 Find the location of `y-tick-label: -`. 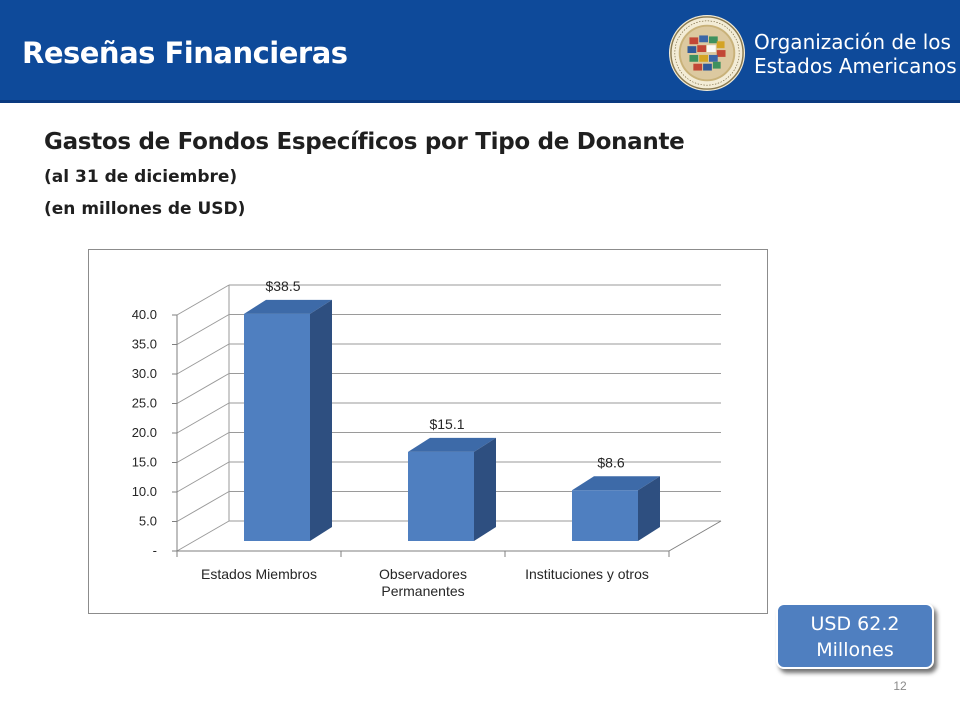

y-tick-label: - is located at coordinates (155, 550).